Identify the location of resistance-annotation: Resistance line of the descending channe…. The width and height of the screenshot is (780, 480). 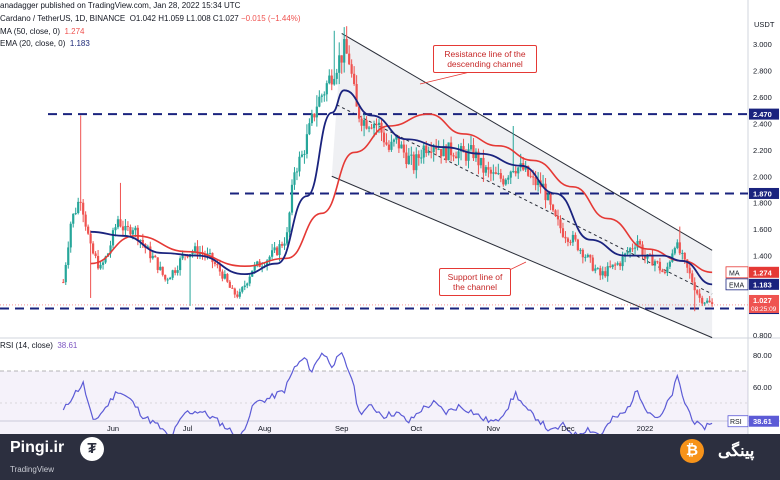
(485, 59).